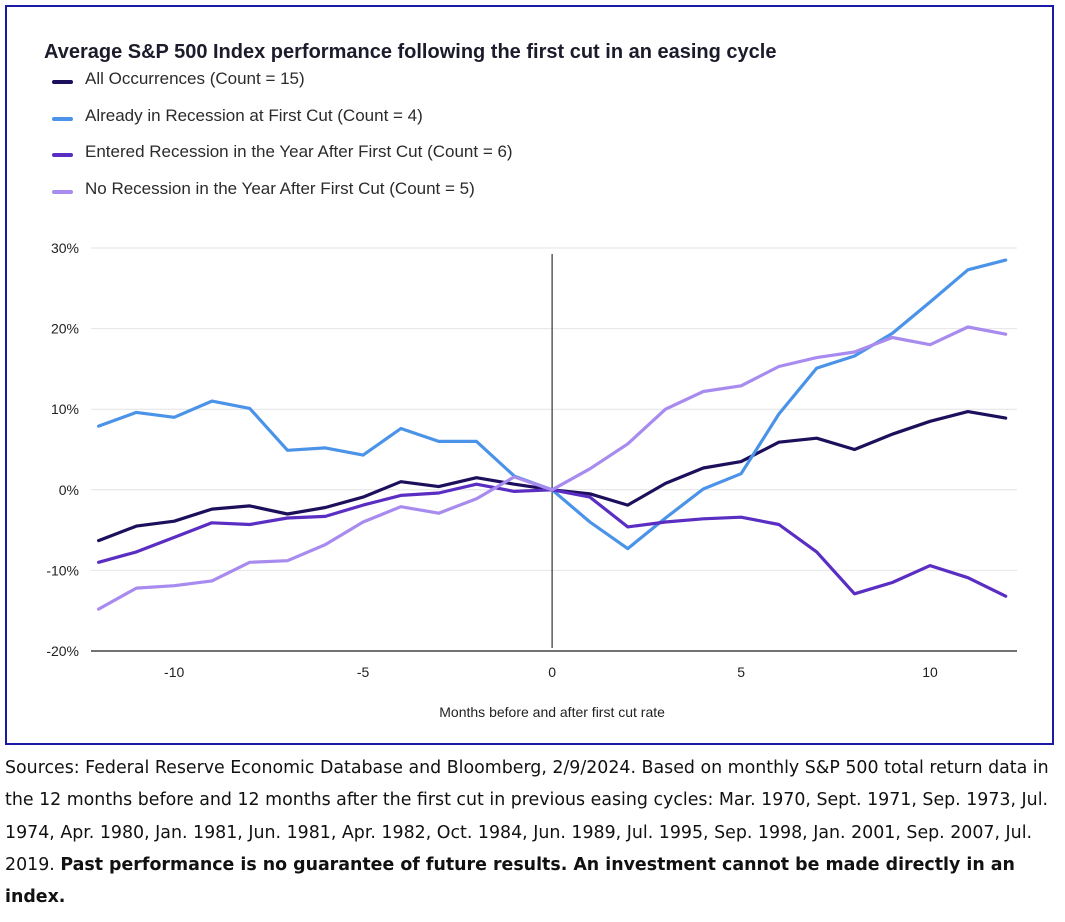 The height and width of the screenshot is (922, 1065). Describe the element at coordinates (69, 490) in the screenshot. I see `y-tick-label: 0%` at that location.